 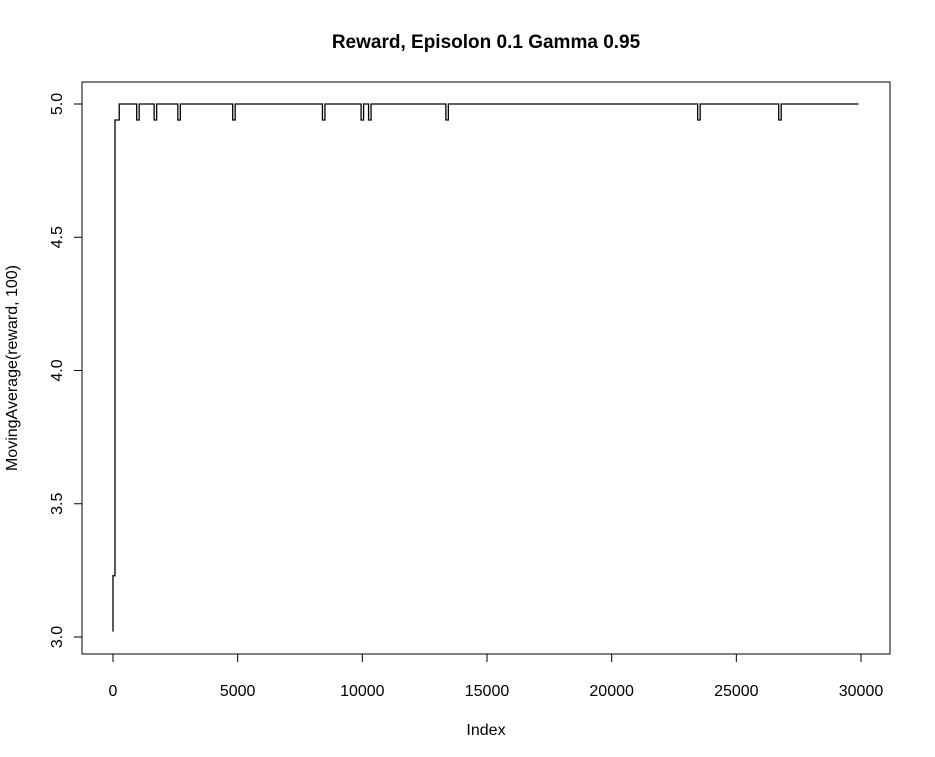 I want to click on x-axis-label: Index, so click(x=485, y=730).